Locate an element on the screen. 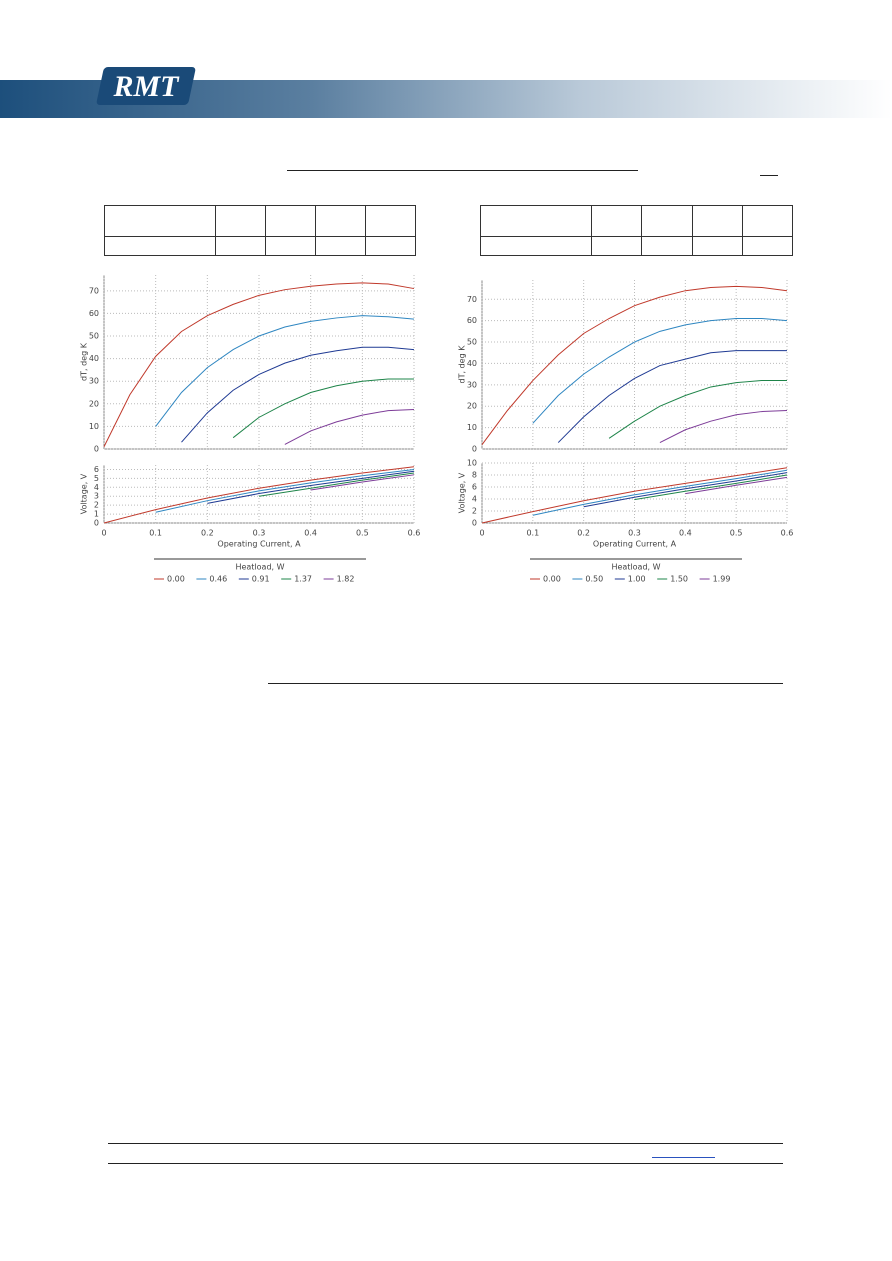  legend-label: 1.99 is located at coordinates (722, 579).